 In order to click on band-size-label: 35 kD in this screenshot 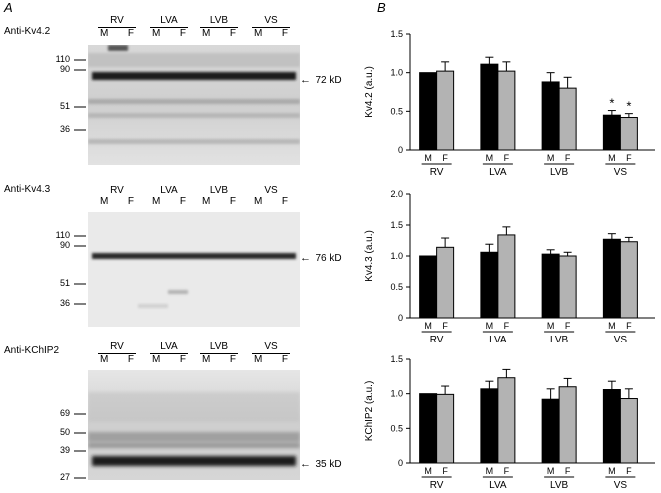, I will do `click(328, 464)`.